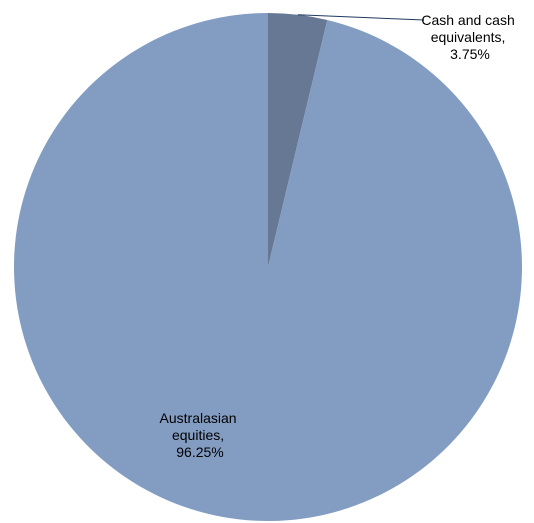  What do you see at coordinates (198, 418) in the screenshot?
I see `slice-label-equities-line-1: Australasian` at bounding box center [198, 418].